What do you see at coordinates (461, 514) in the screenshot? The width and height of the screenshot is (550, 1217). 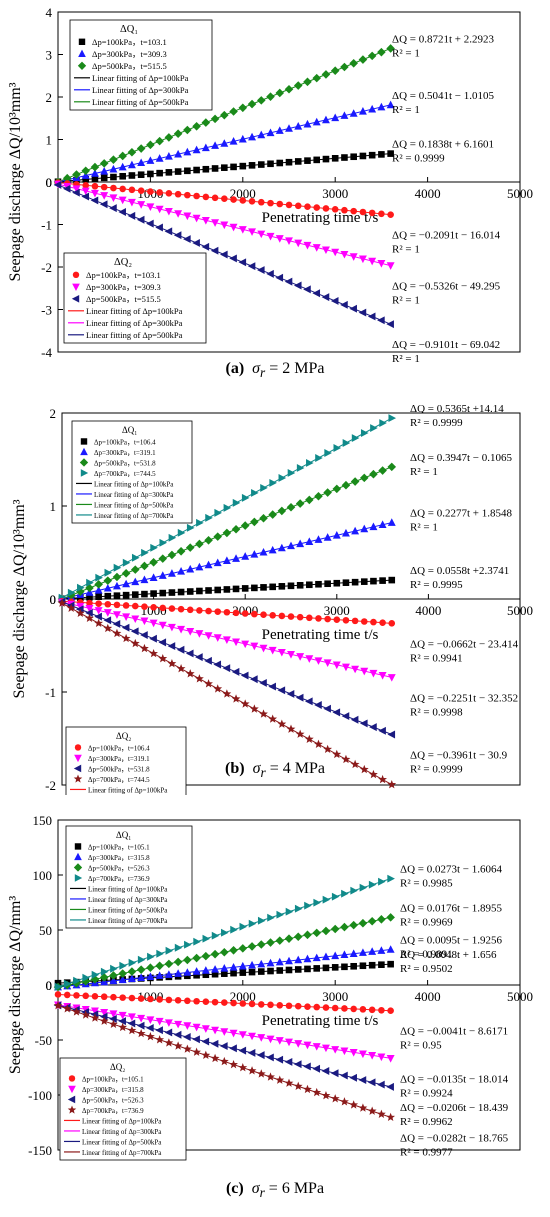 I see `fit-equation-1: ΔQ = 0.2277t + 1.8548` at bounding box center [461, 514].